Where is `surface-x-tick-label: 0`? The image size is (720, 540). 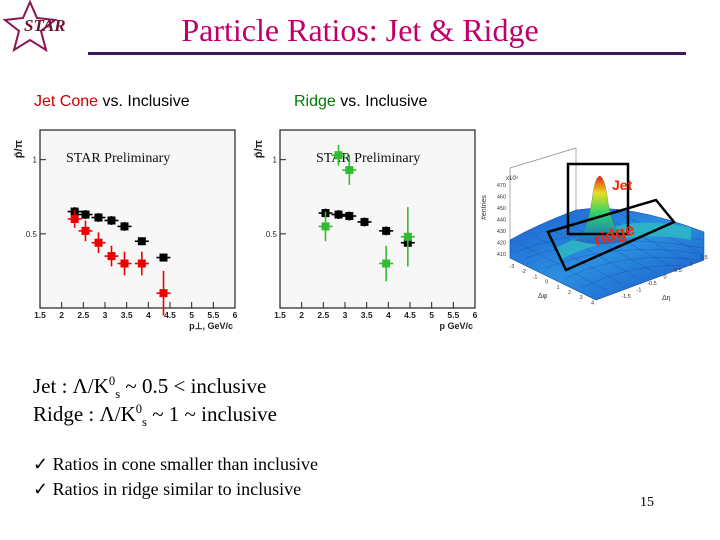 surface-x-tick-label: 0 is located at coordinates (546, 283).